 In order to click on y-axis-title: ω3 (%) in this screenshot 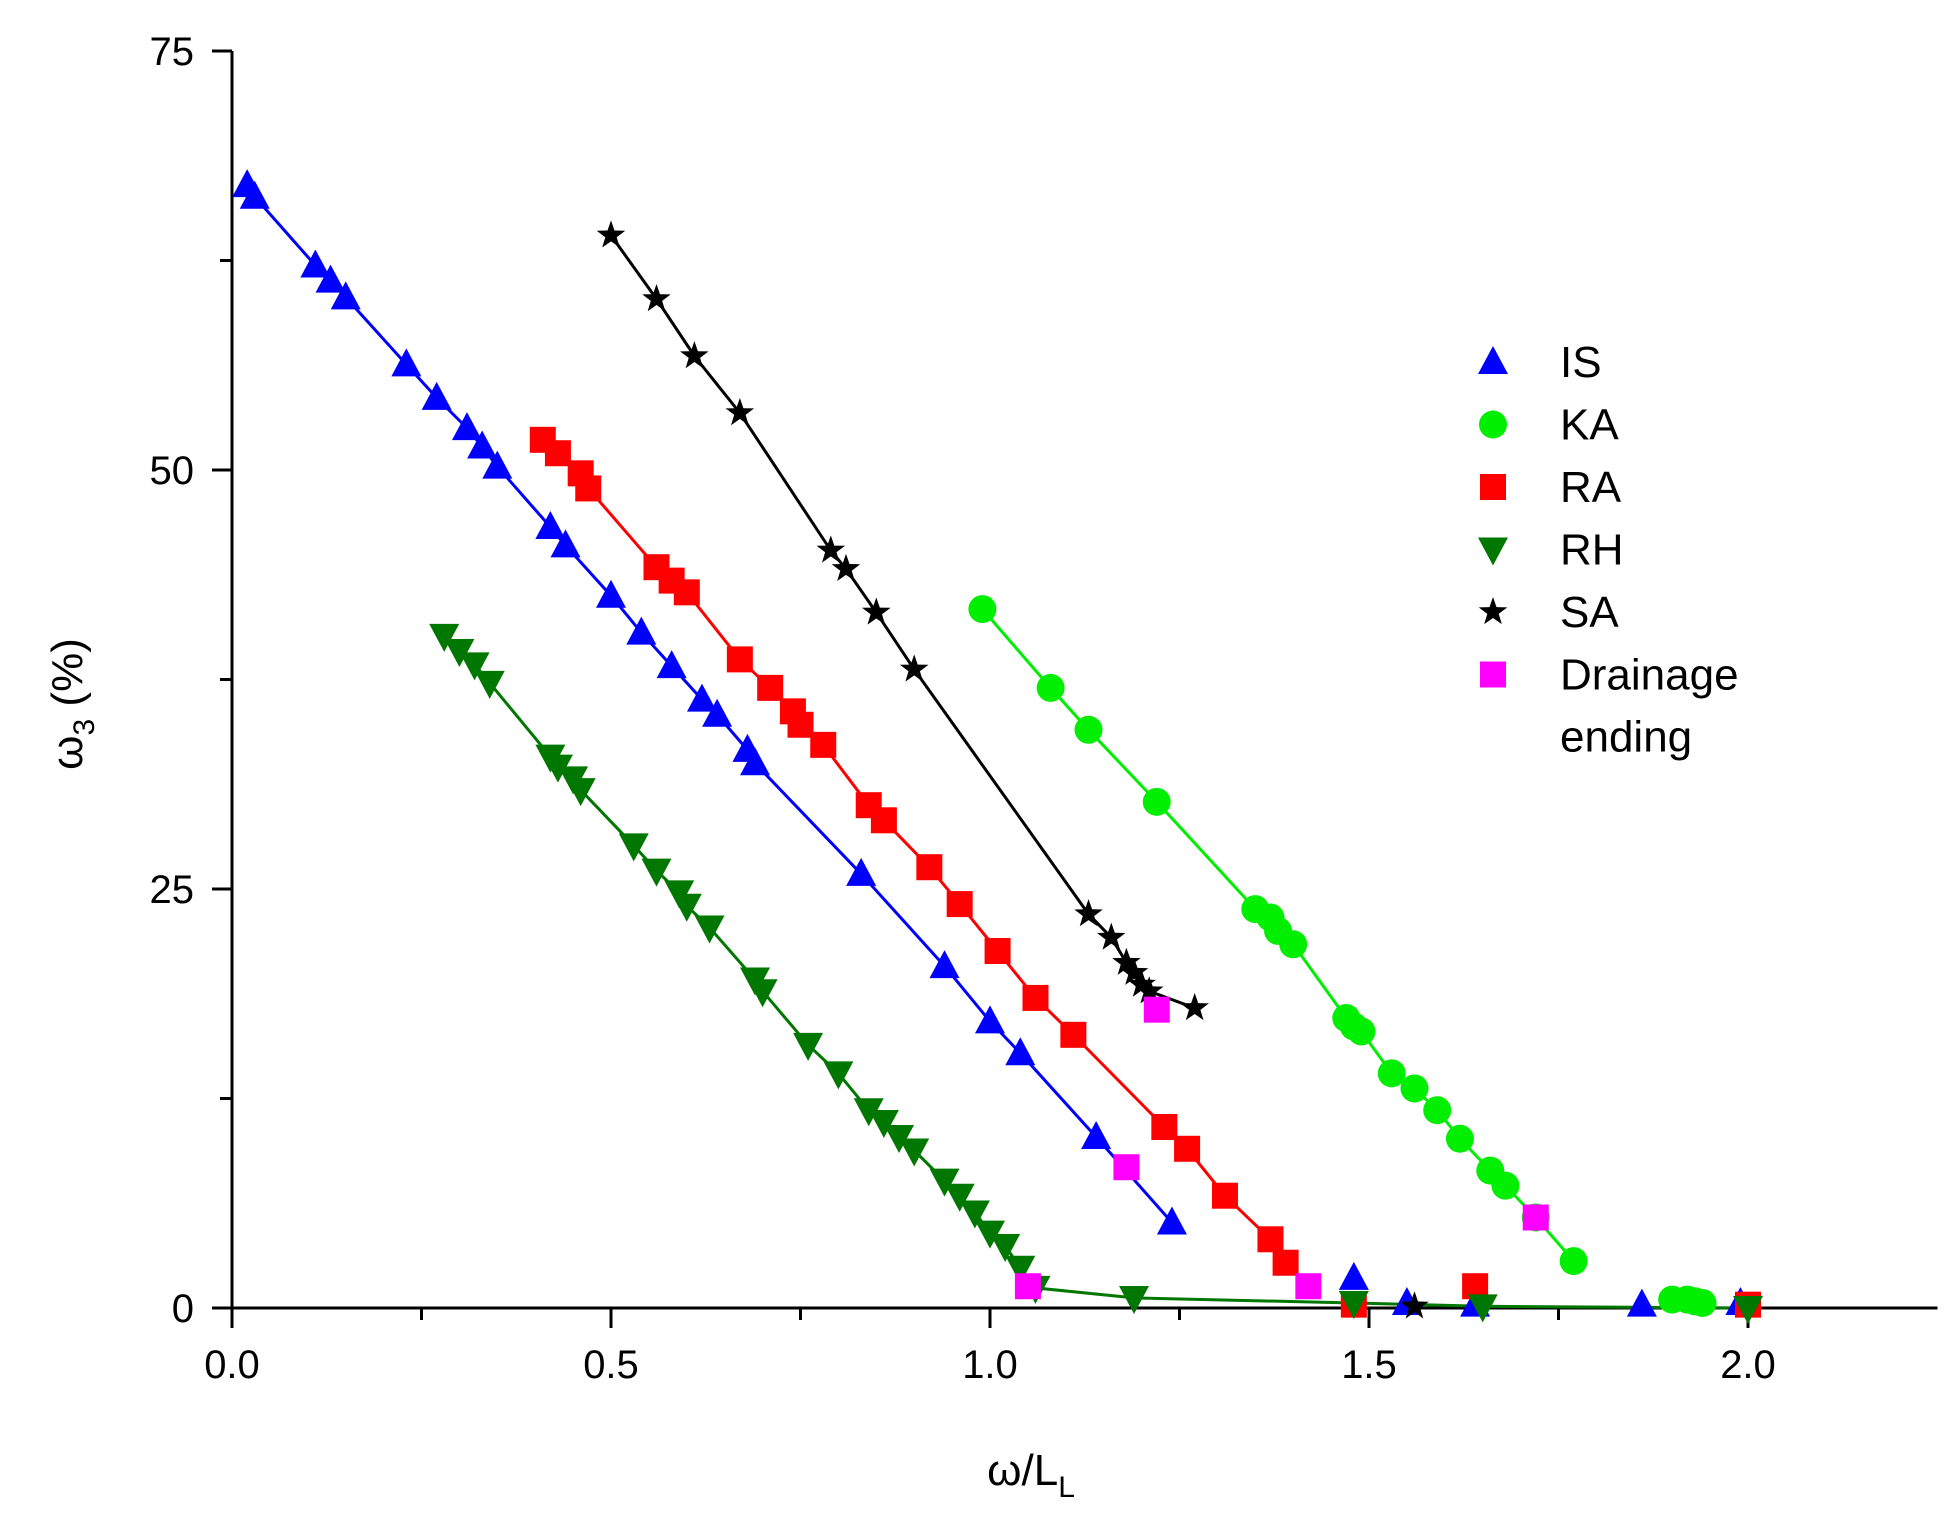, I will do `click(72, 704)`.